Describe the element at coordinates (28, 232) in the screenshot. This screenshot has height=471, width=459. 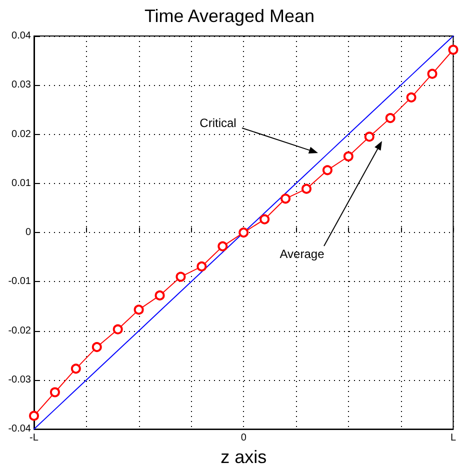
I see `y-tick-label: 0` at that location.